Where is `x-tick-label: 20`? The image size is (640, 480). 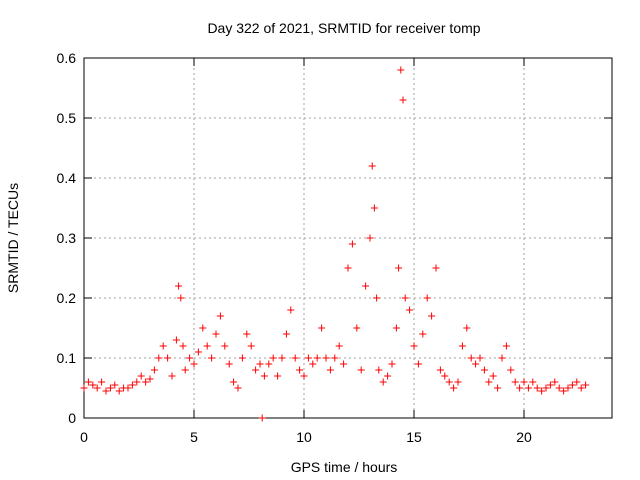
x-tick-label: 20 is located at coordinates (524, 437).